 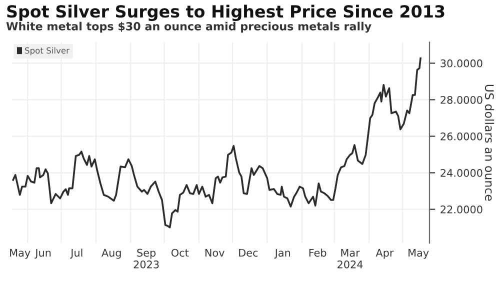 I want to click on x-tick-label: Sep 2023, so click(x=146, y=258).